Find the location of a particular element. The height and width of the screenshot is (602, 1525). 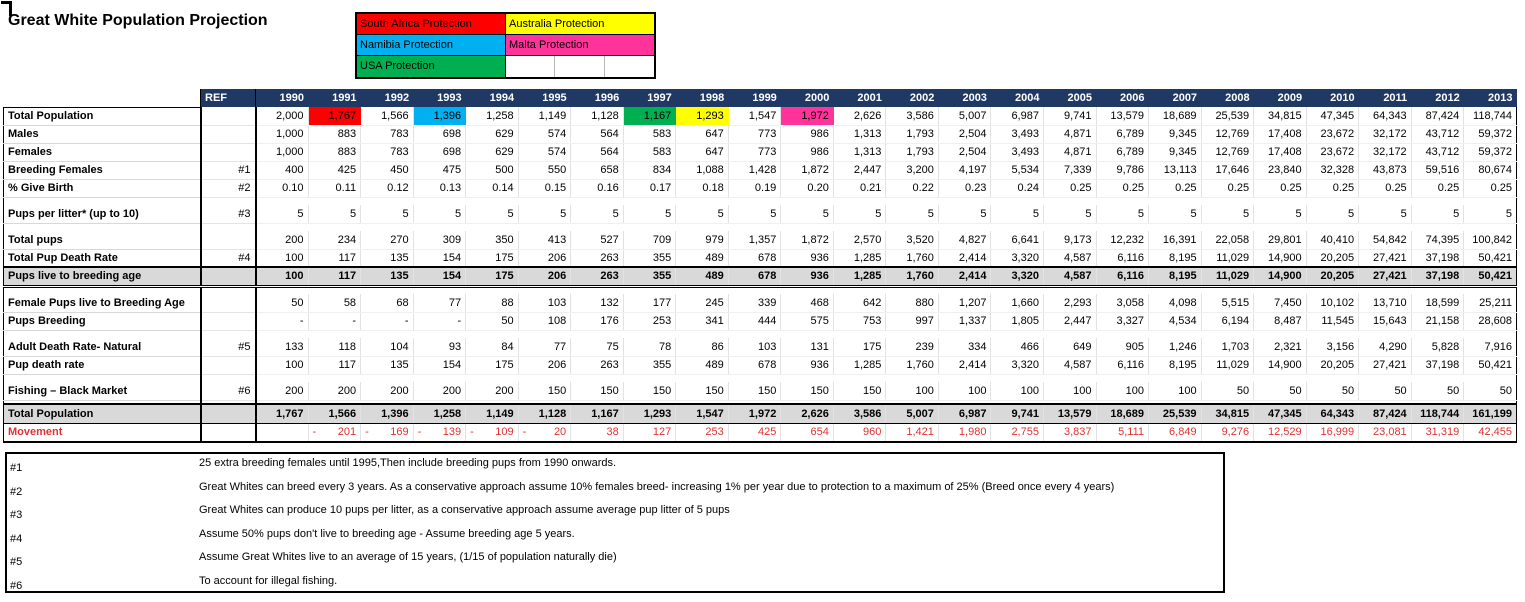

row-label: Pups Breeding is located at coordinates (102, 321).